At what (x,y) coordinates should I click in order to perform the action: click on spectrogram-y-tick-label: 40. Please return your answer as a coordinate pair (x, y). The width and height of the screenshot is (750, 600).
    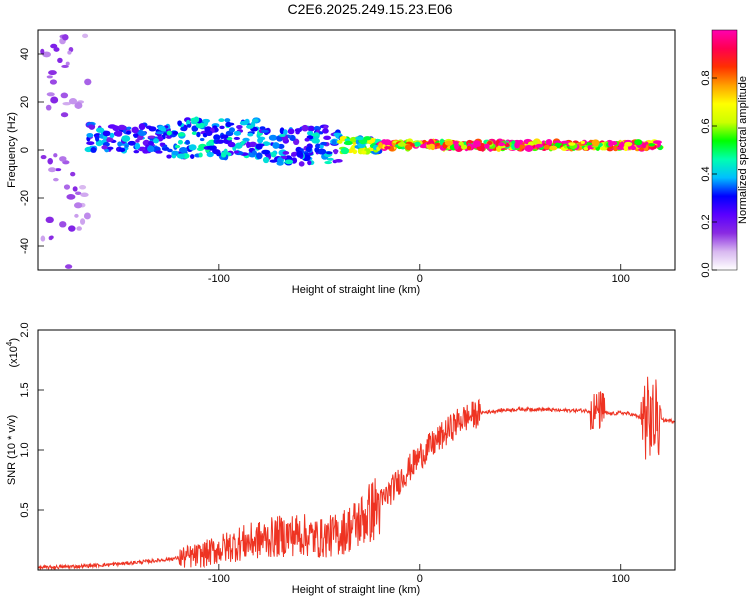
    Looking at the image, I should click on (25, 54).